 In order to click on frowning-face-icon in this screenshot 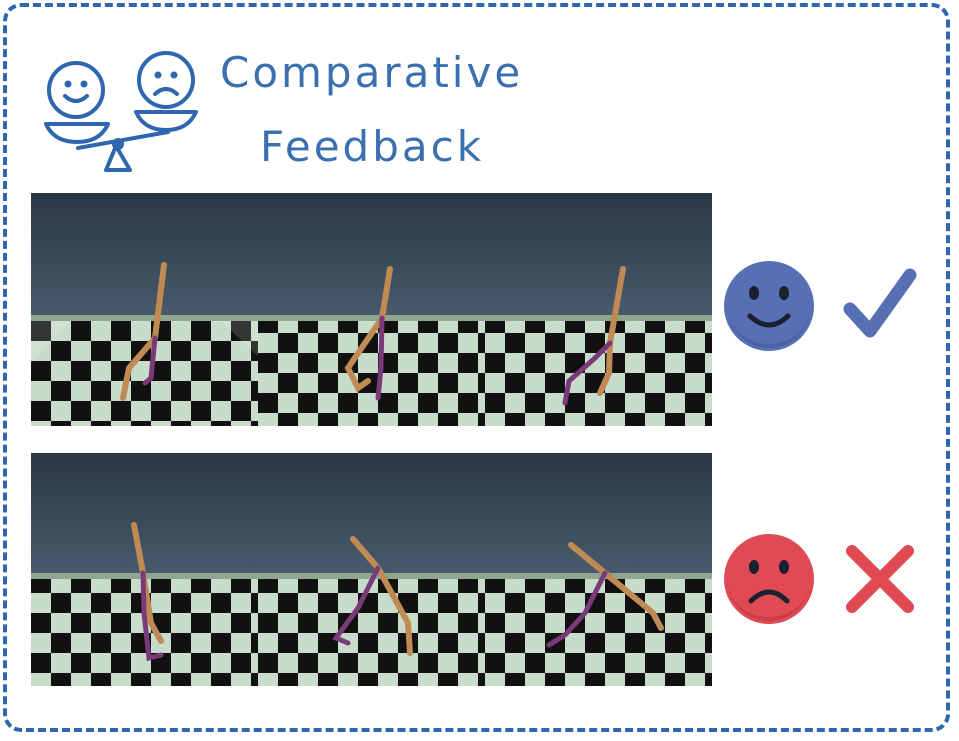, I will do `click(769, 579)`.